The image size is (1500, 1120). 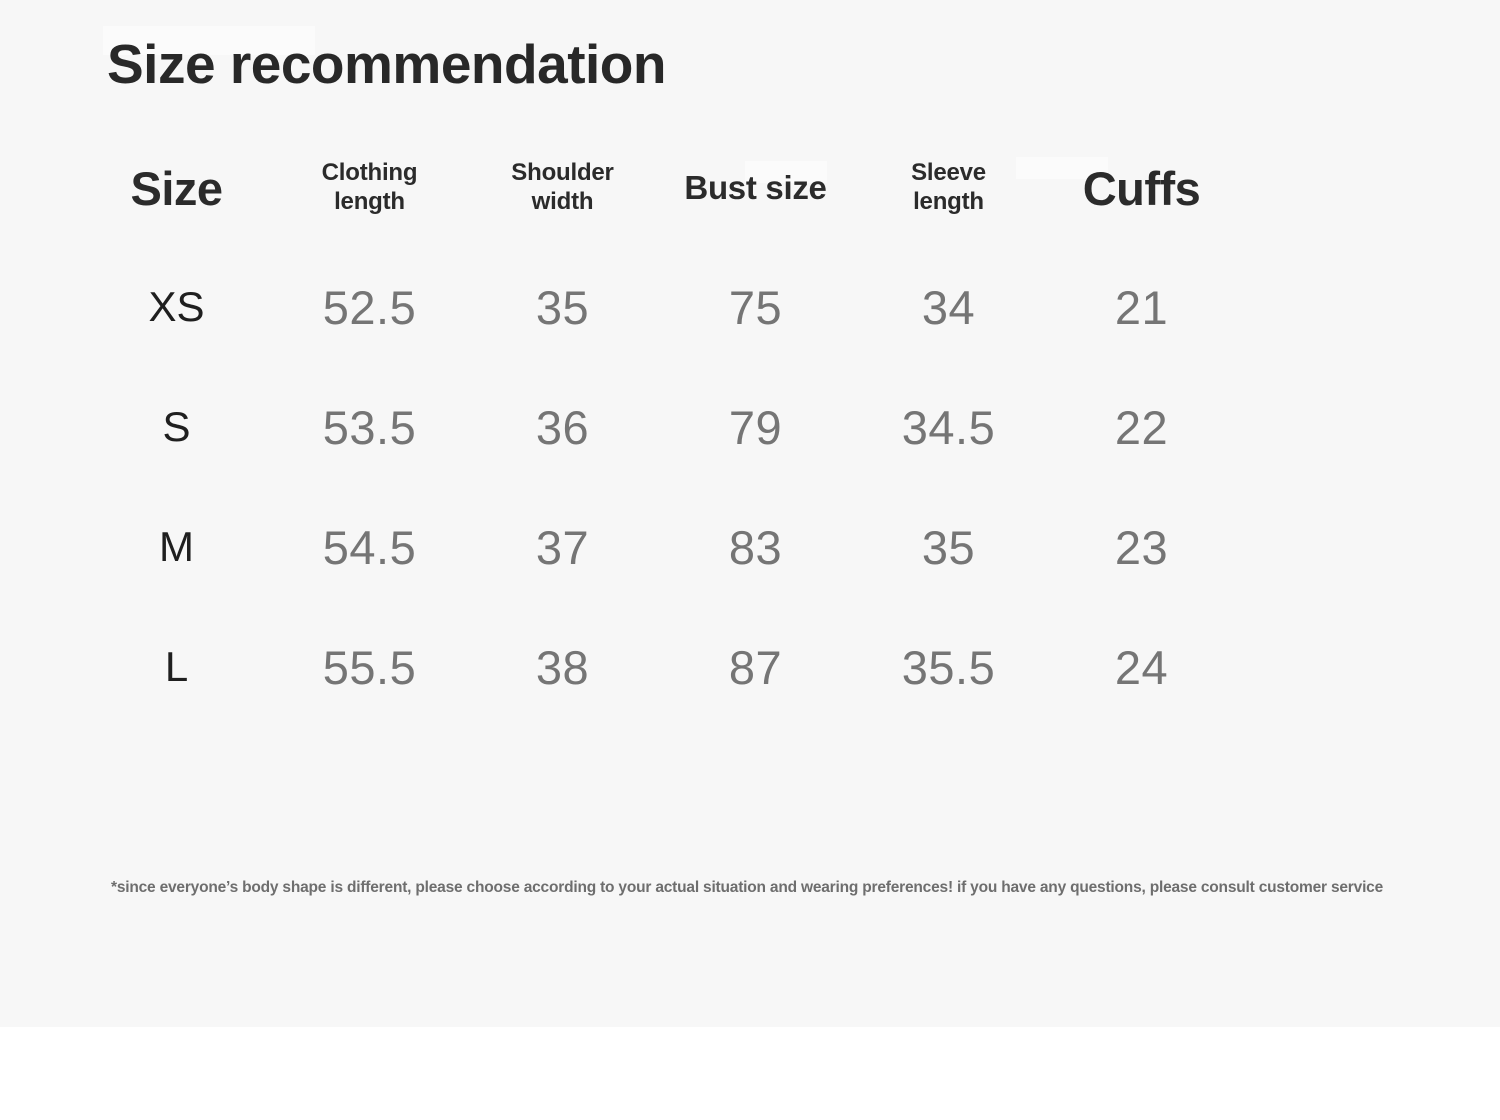 I want to click on column-header-size: Size, so click(x=176, y=188).